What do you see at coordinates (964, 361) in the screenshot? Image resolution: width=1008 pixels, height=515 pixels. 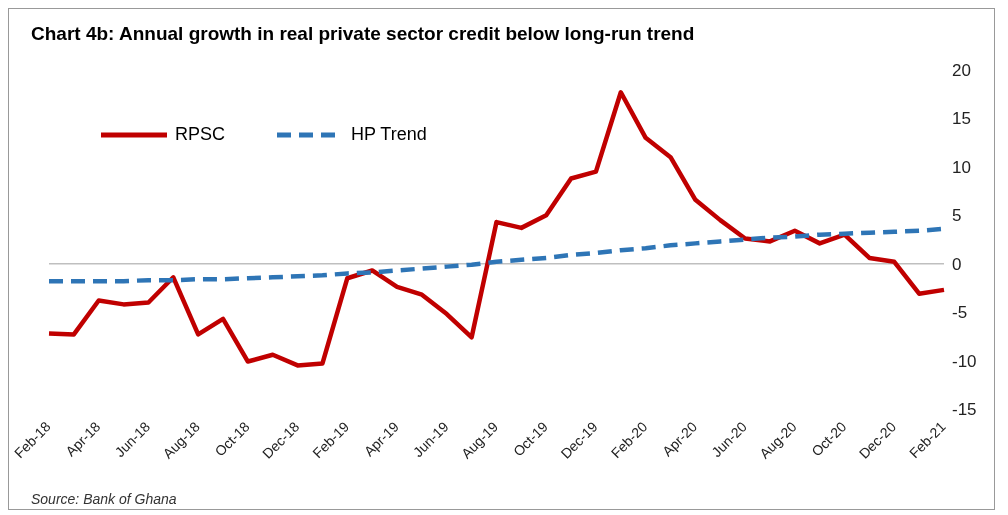 I see `y-tick-label: -10` at bounding box center [964, 361].